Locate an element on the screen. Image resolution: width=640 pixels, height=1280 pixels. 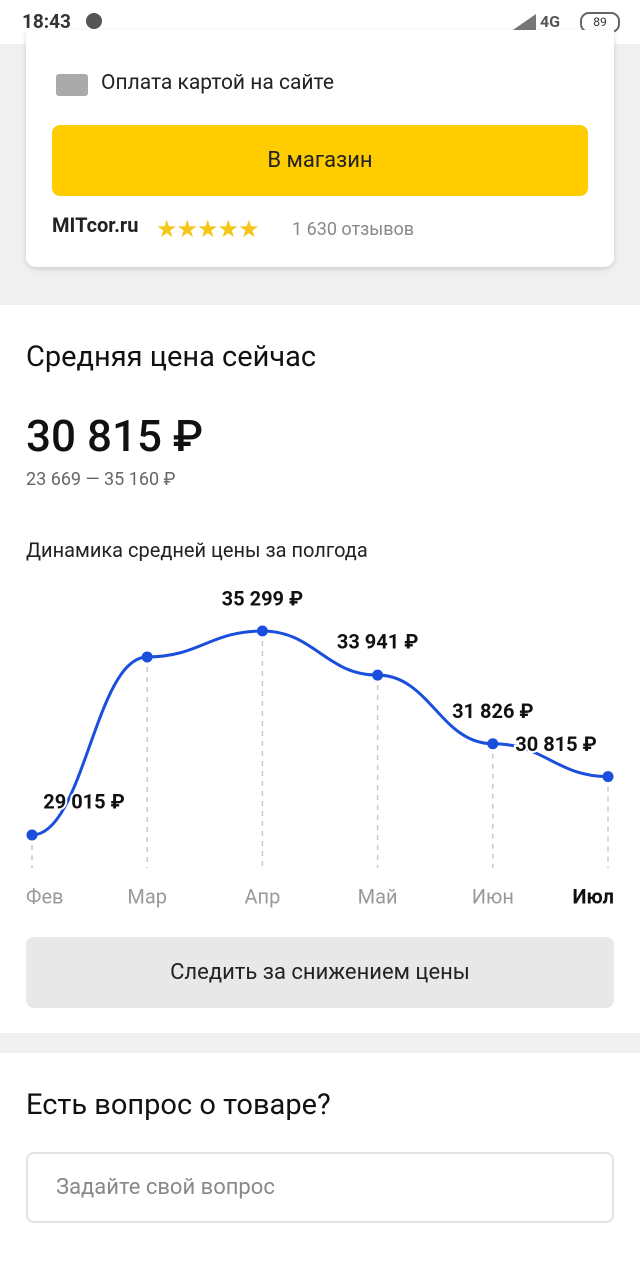
value-label: 30 815 ₽ is located at coordinates (555, 744).